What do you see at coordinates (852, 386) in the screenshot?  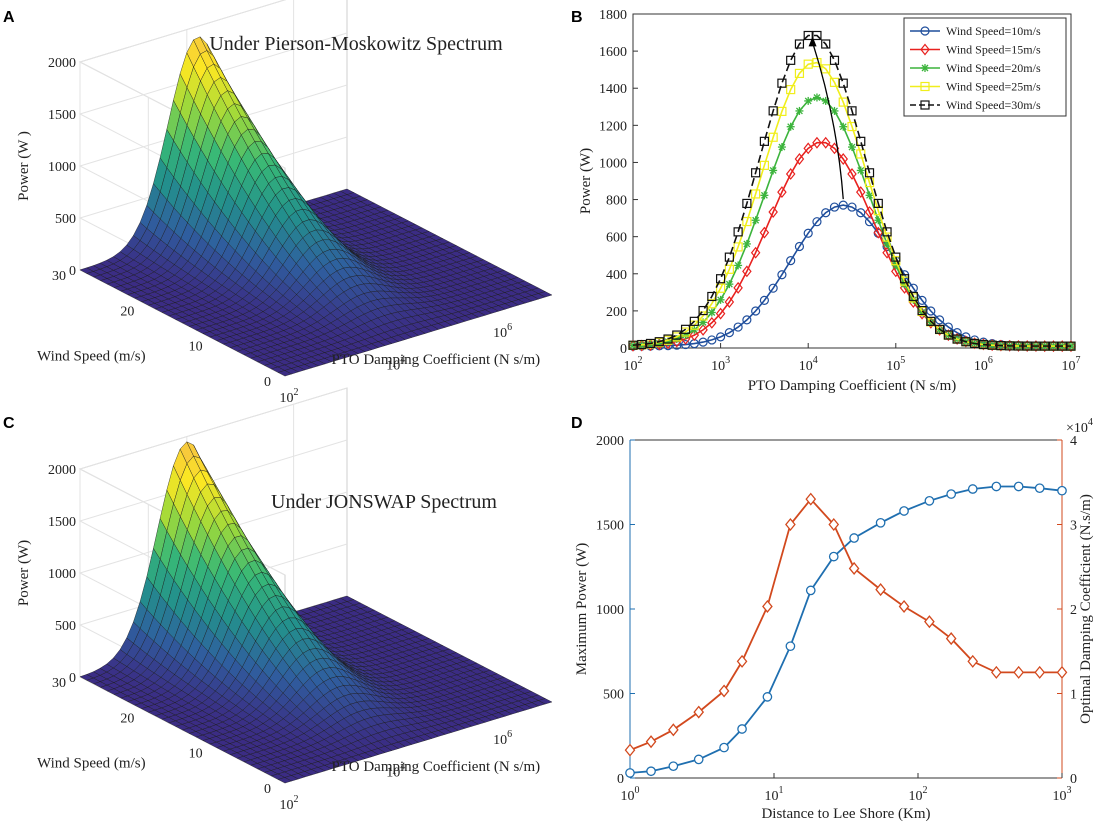 I see `x-axis-label-b: PTO Damping Coefficient (N s/m)` at bounding box center [852, 386].